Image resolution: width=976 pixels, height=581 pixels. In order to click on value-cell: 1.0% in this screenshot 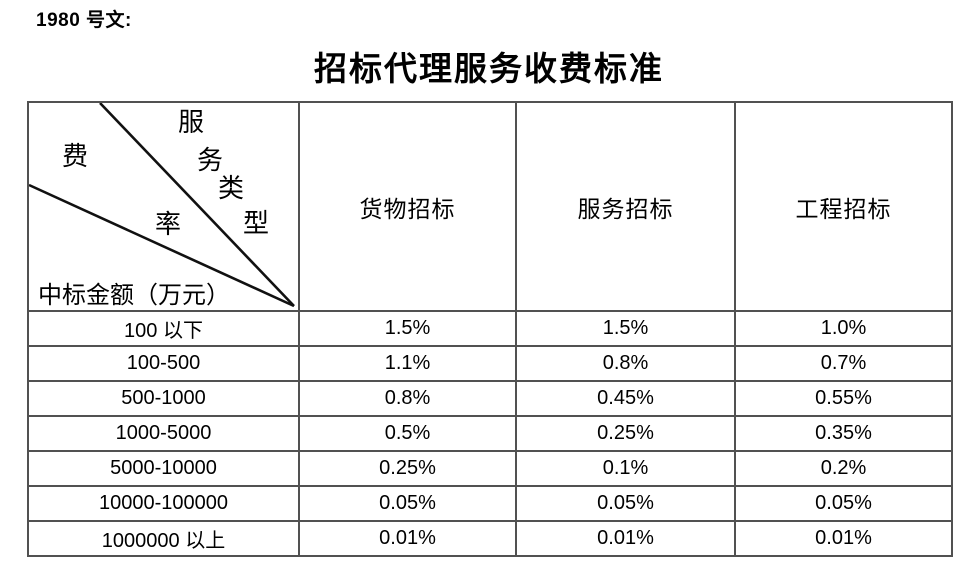, I will do `click(843, 328)`.